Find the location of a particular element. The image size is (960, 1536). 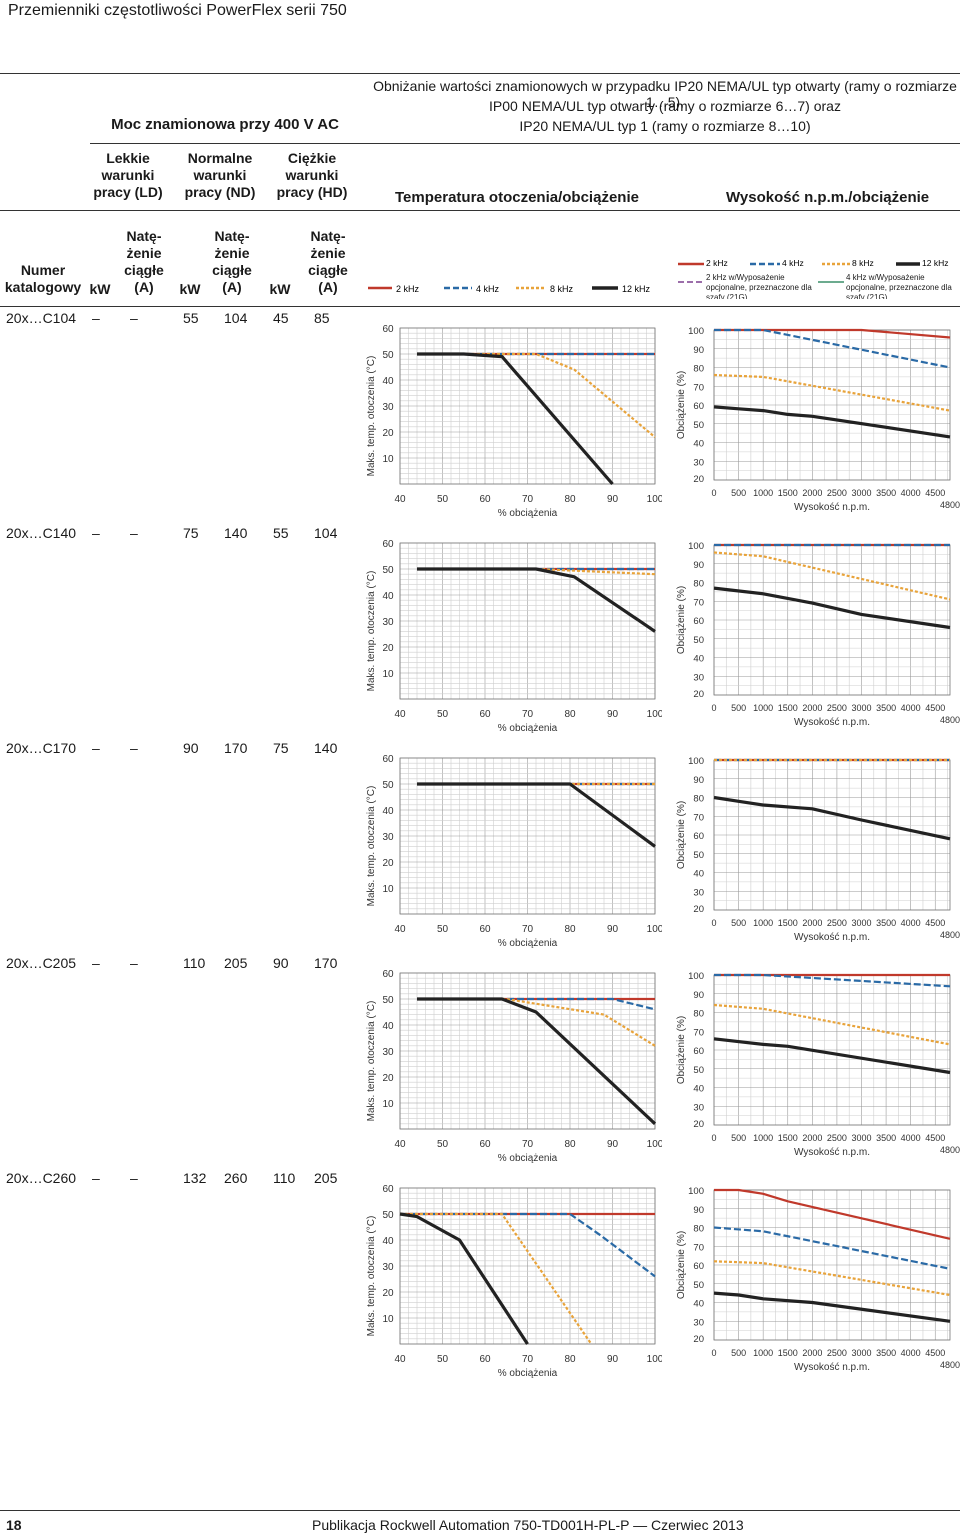

temp-x-label: % obciążenia is located at coordinates (528, 943).